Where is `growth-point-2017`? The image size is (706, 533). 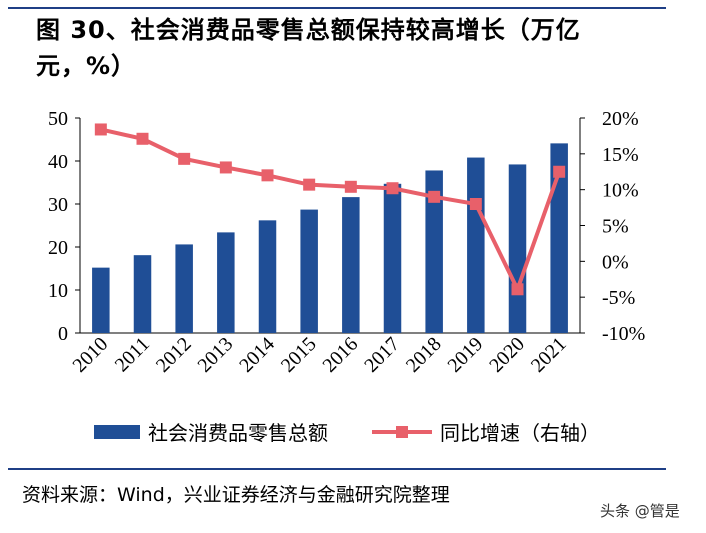
growth-point-2017 is located at coordinates (392, 188).